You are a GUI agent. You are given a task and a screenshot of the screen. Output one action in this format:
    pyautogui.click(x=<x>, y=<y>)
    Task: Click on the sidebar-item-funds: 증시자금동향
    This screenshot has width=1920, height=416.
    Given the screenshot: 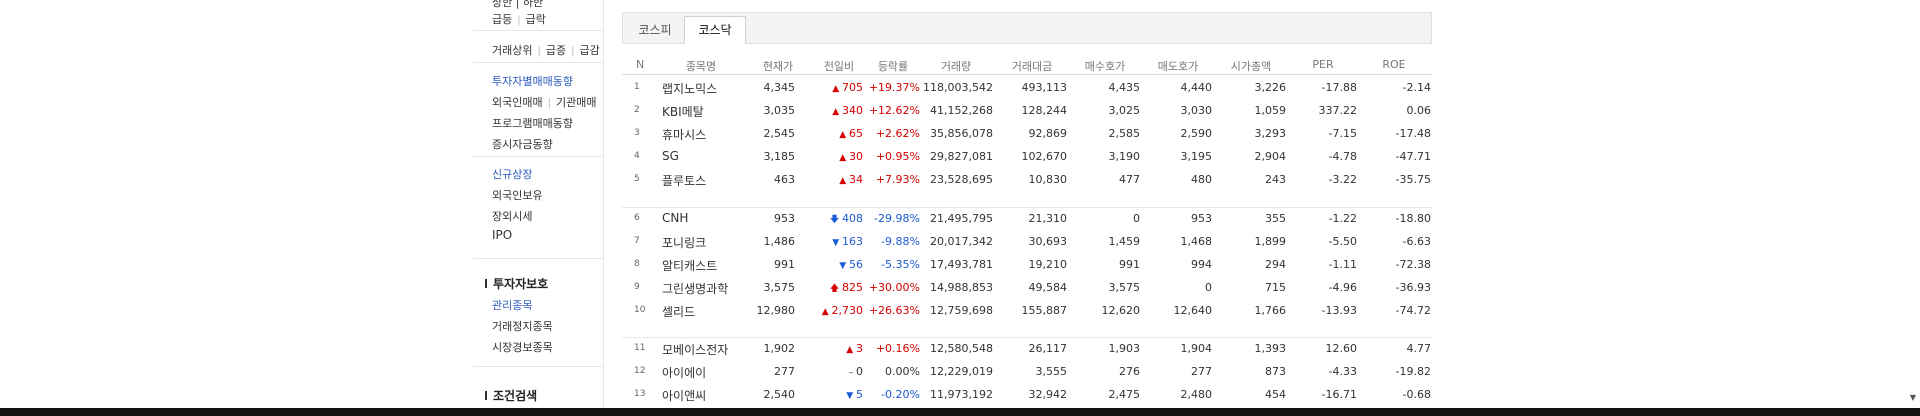 What is the action you would take?
    pyautogui.click(x=522, y=144)
    